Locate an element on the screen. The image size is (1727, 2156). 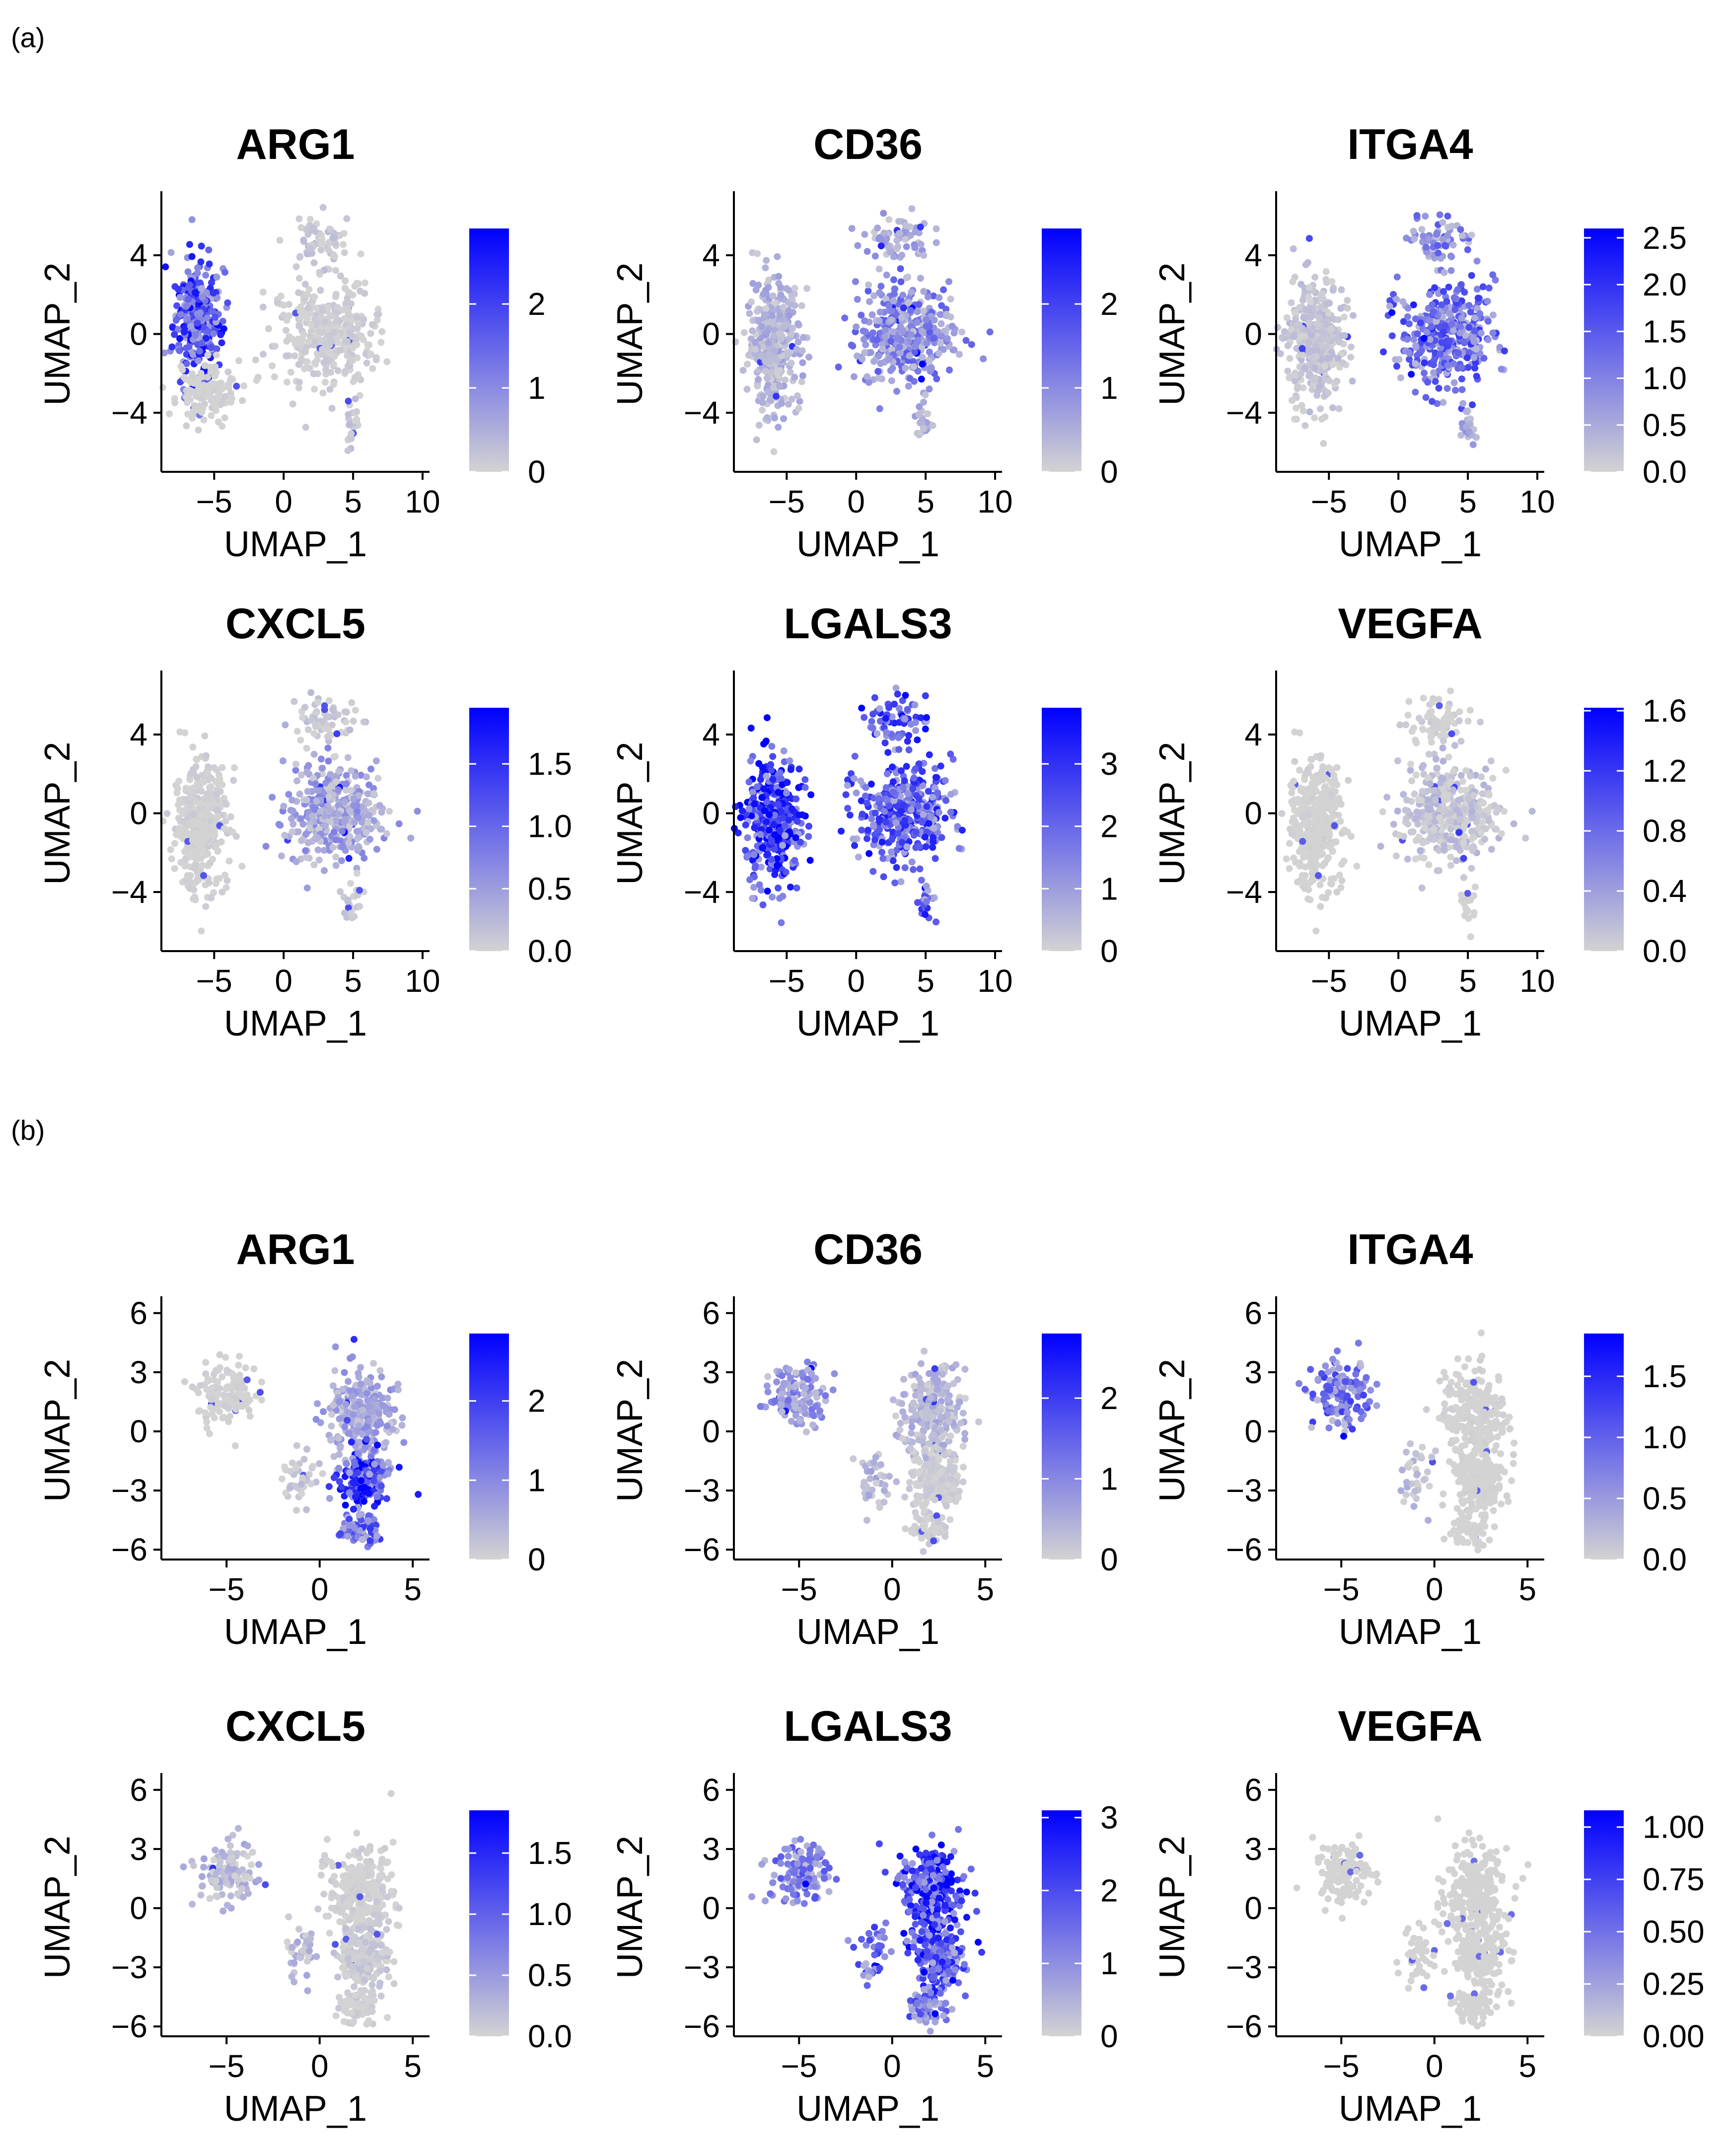
x-tick-label: −5 is located at coordinates (214, 502).